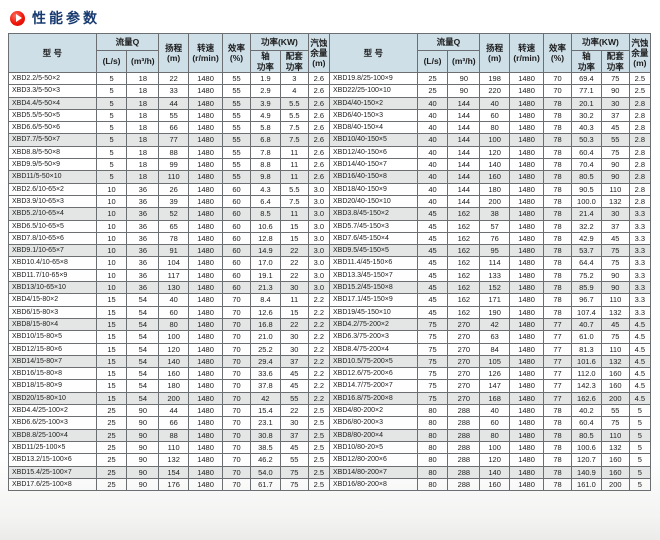 The image size is (660, 540). Describe the element at coordinates (174, 361) in the screenshot. I see `value-cell: 140` at that location.